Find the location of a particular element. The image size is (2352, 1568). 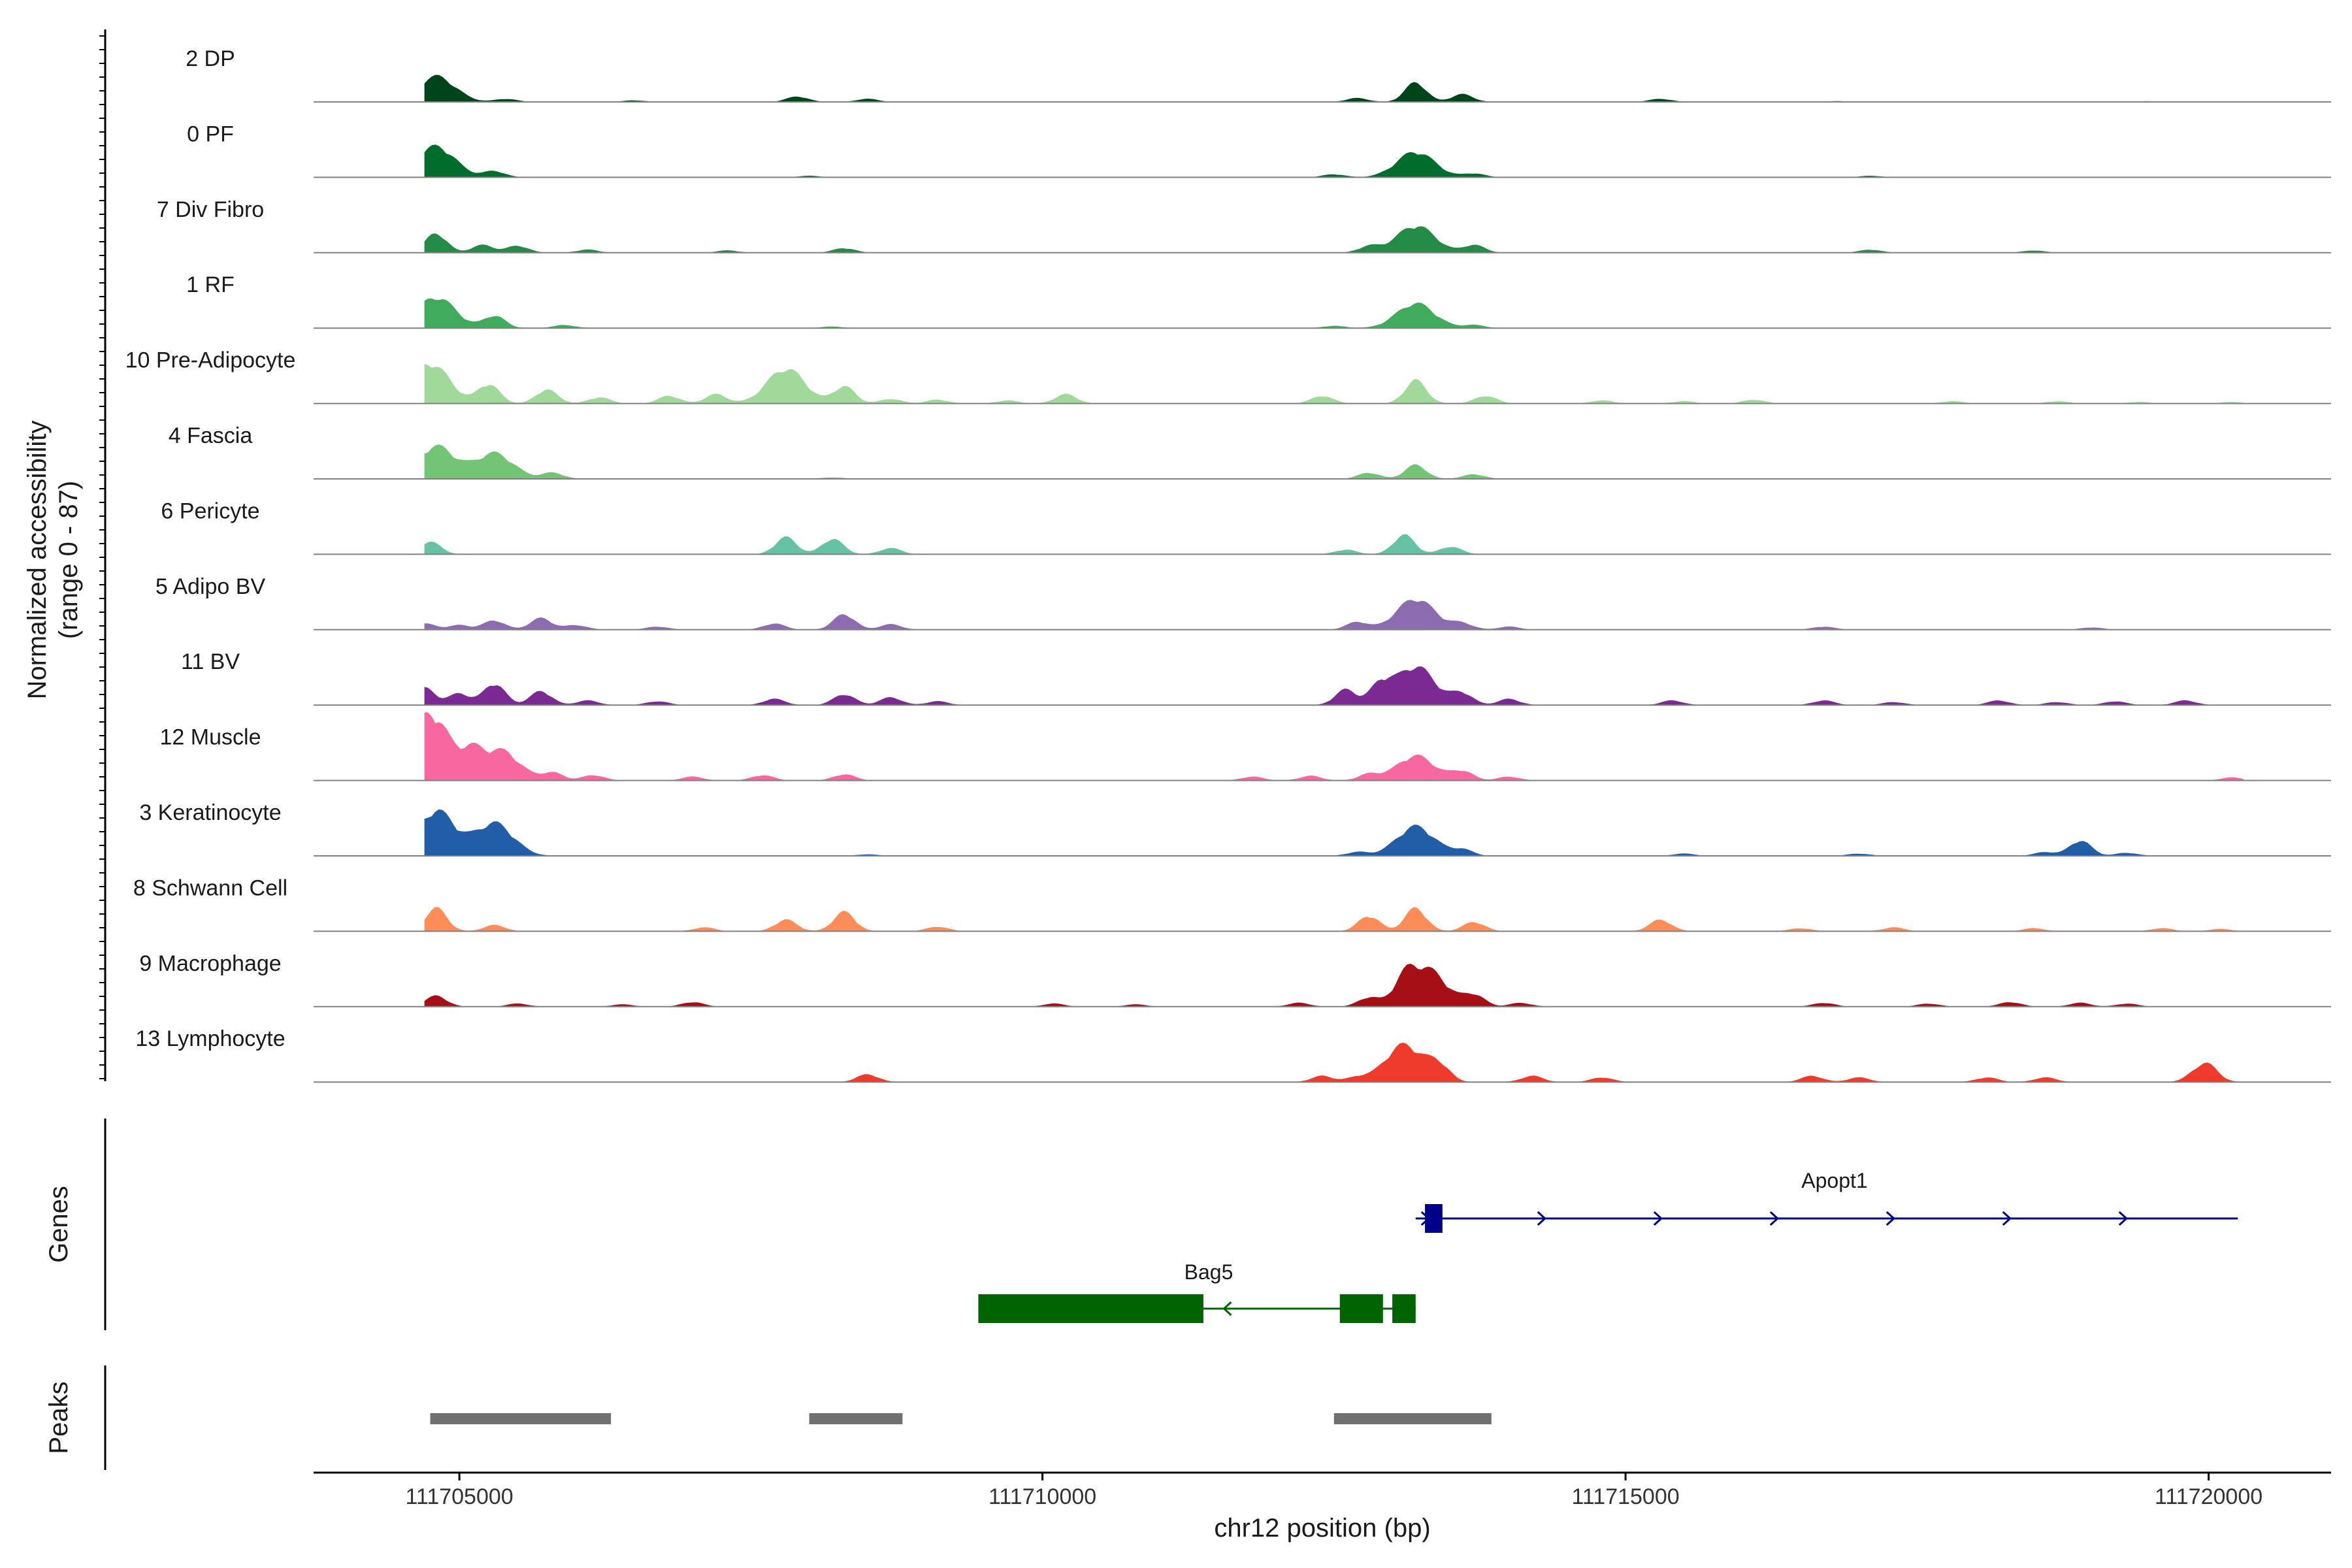

track-8-schwann-cell: 8 Schwann Cell is located at coordinates (1232, 903).